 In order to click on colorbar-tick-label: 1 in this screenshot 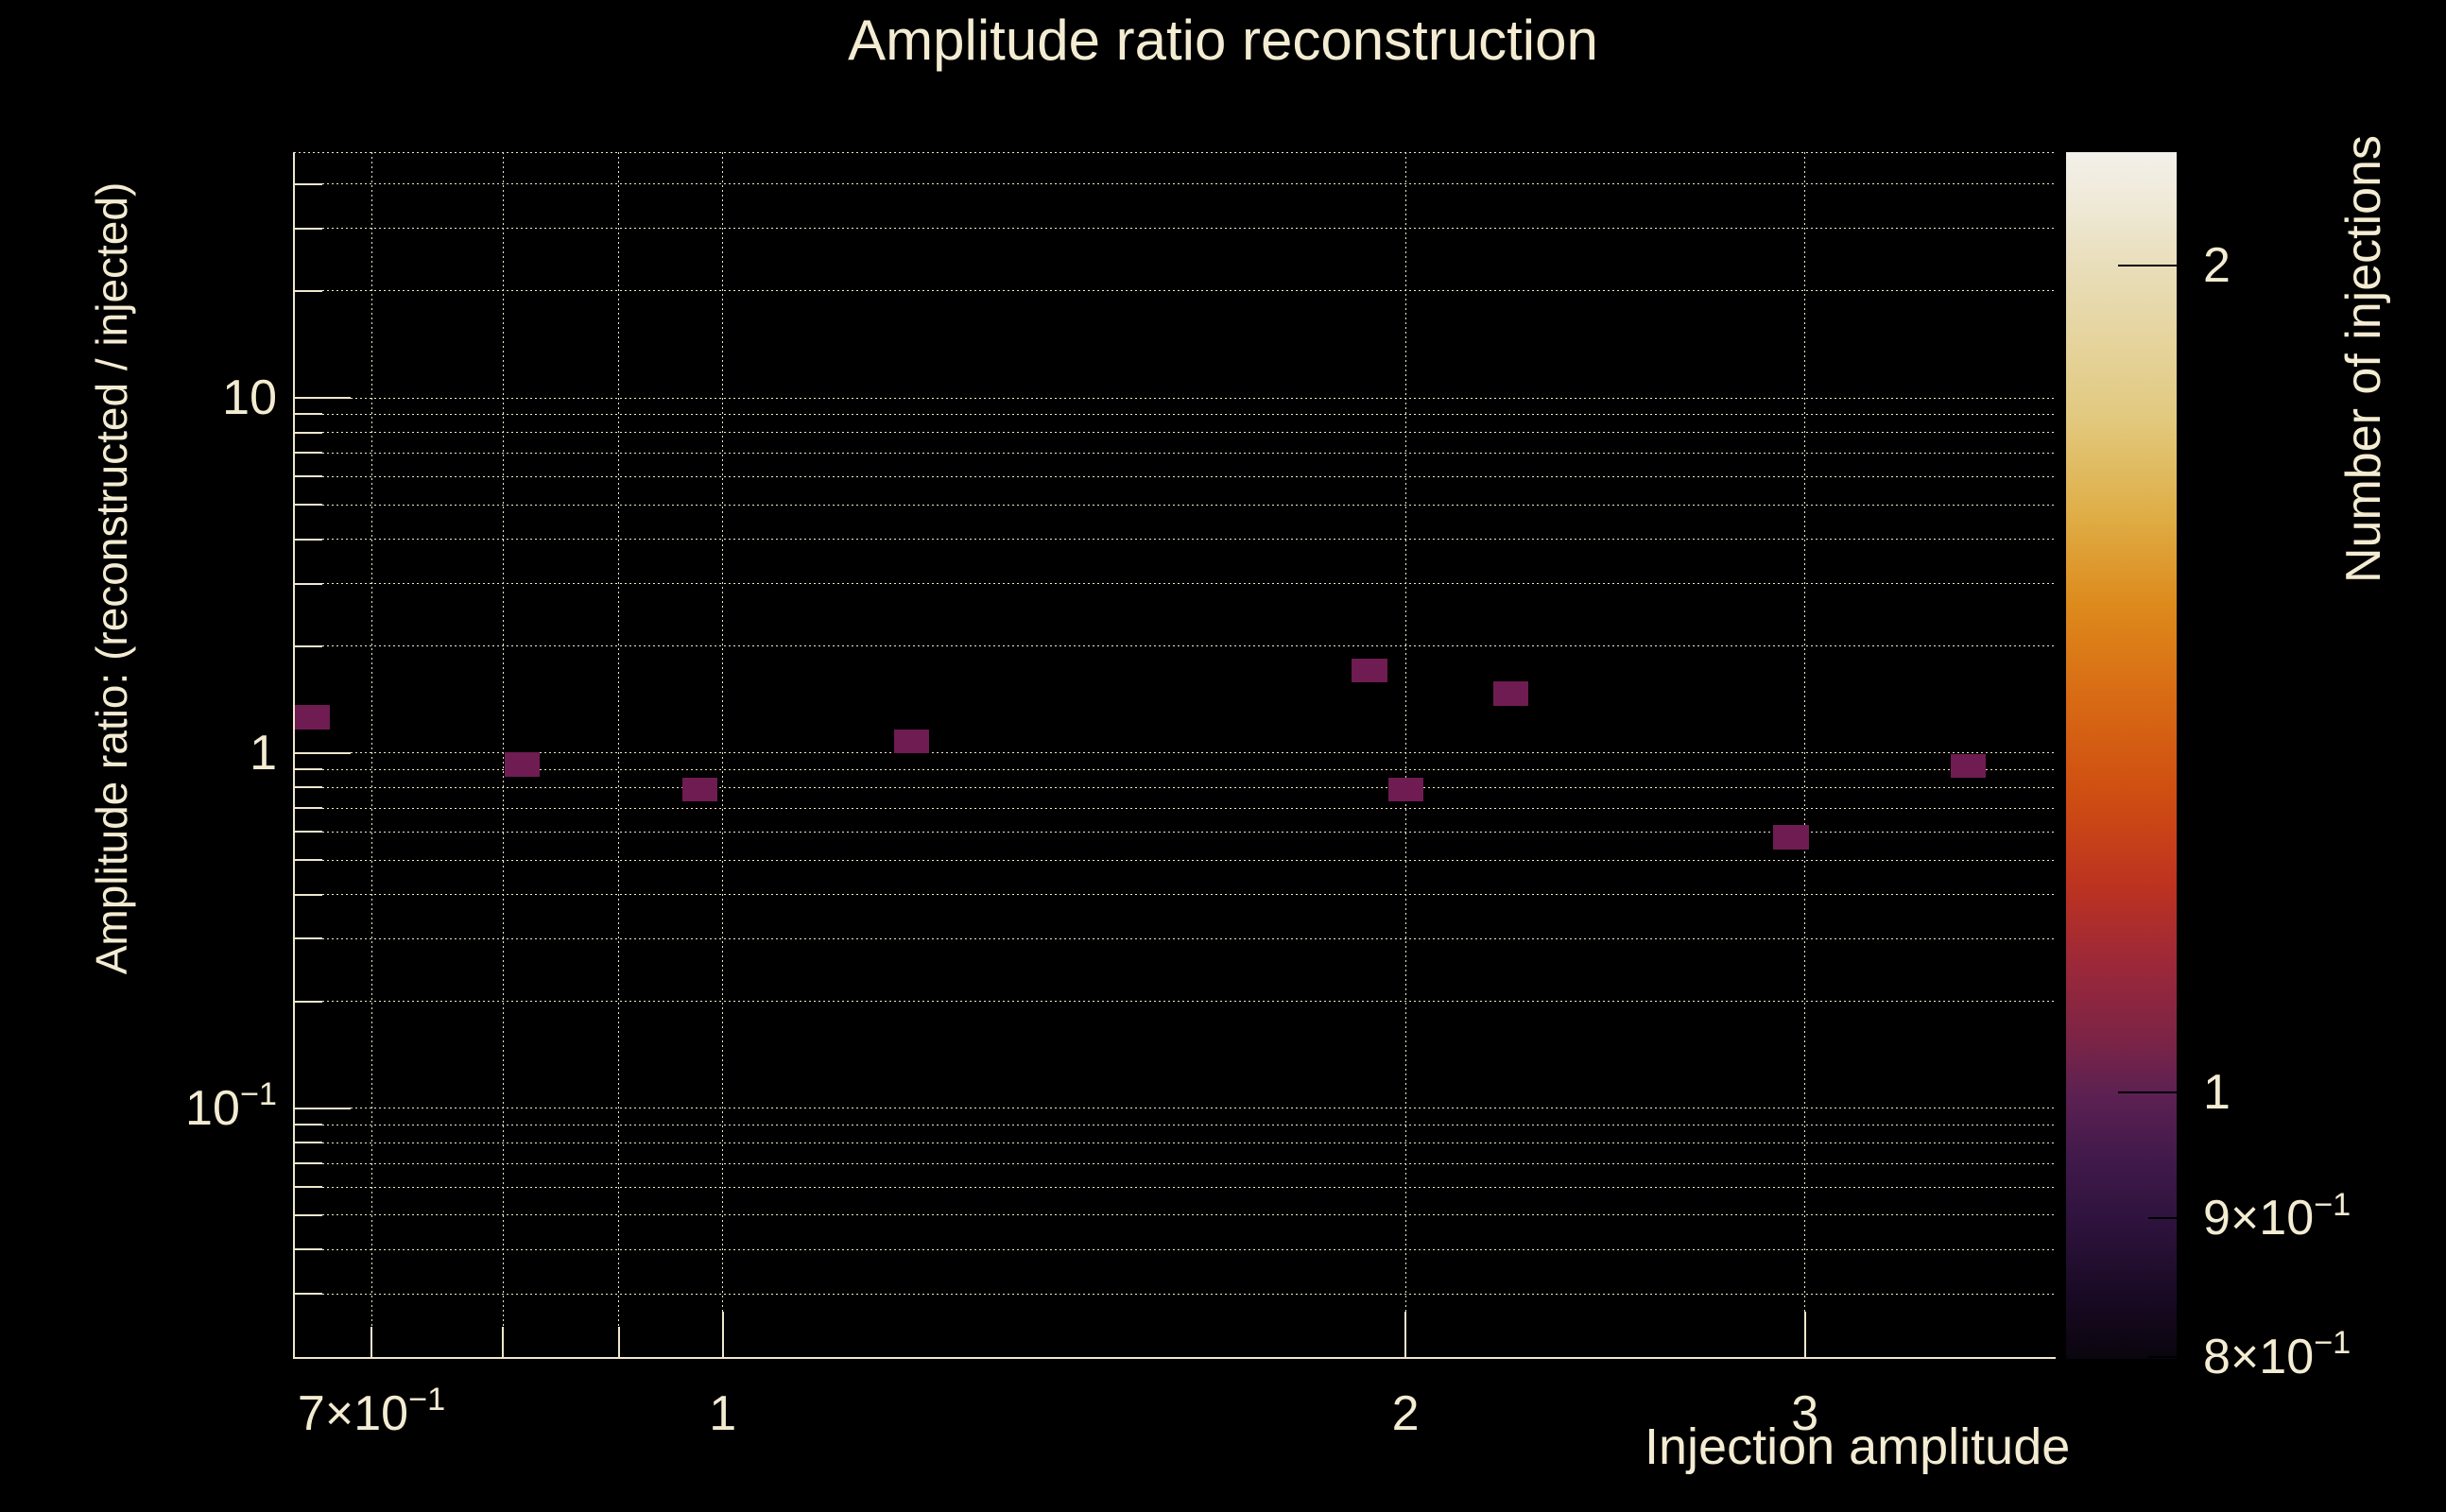, I will do `click(2217, 1093)`.